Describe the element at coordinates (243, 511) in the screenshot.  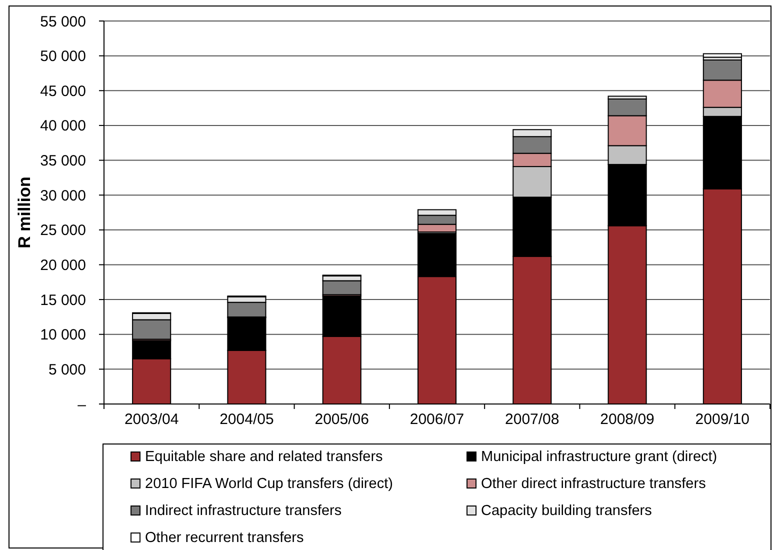
I see `legend-label: Indirect infrastructure transfers` at that location.